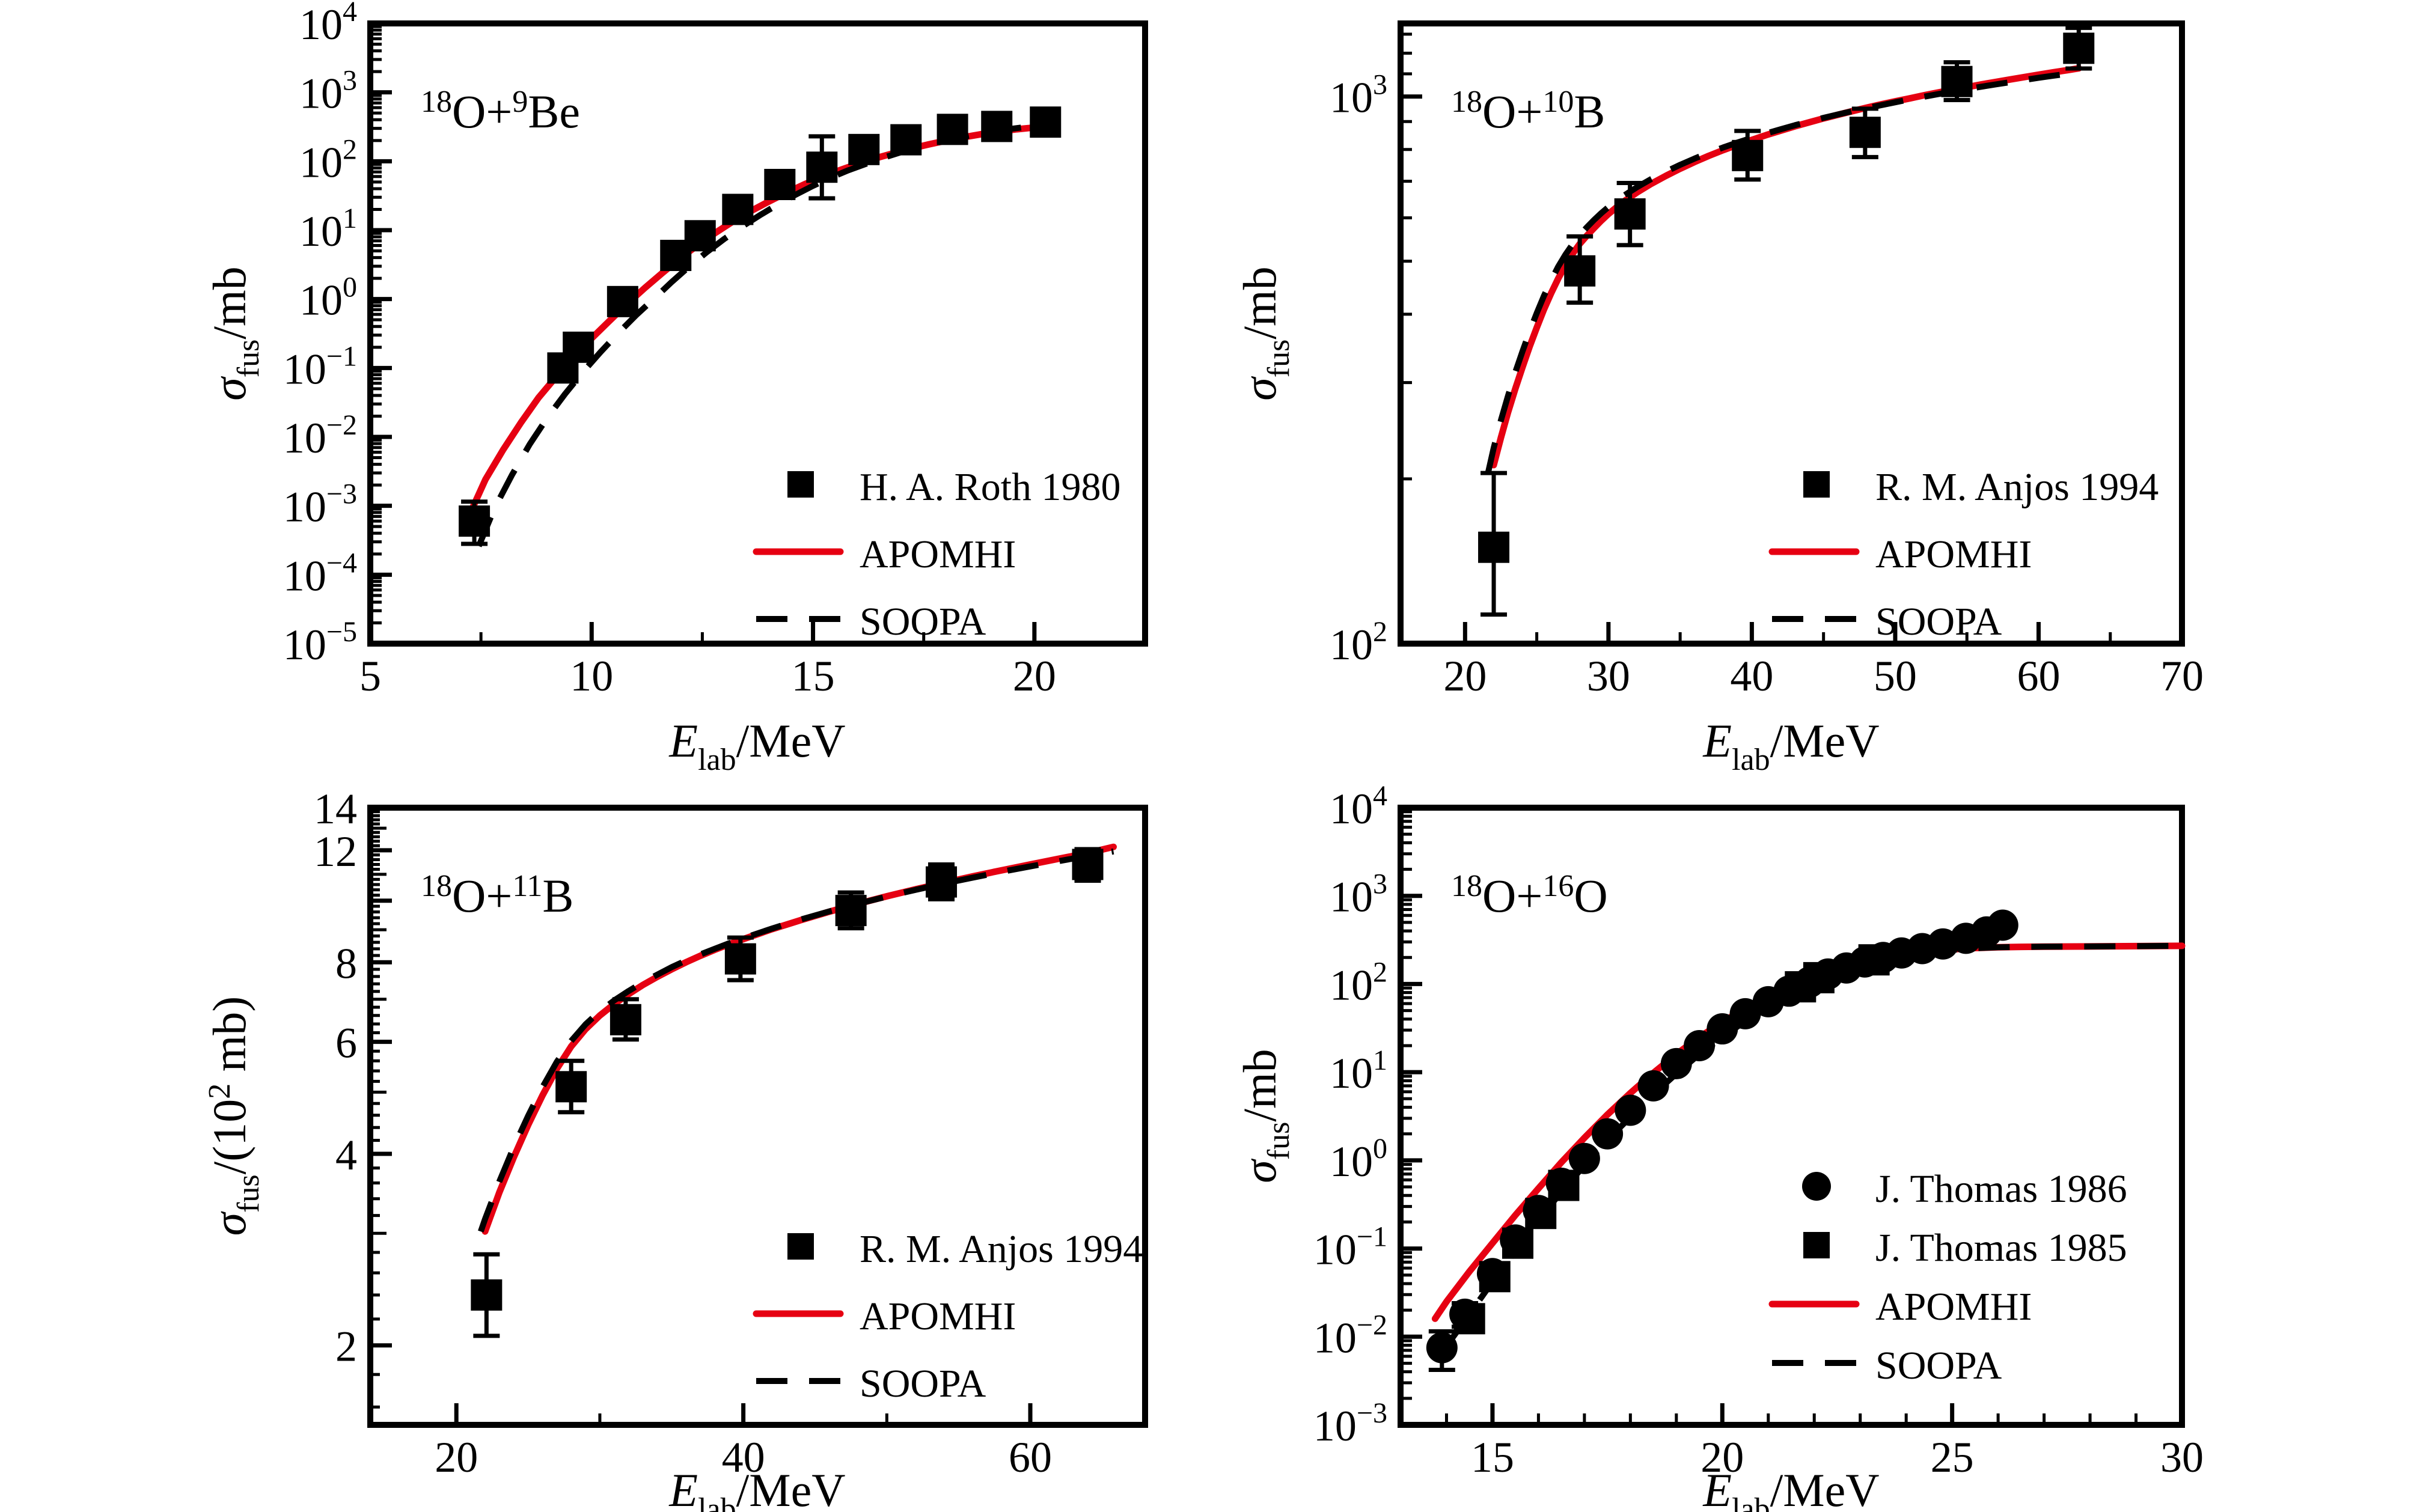 The image size is (2414, 1512). What do you see at coordinates (1358, 1159) in the screenshot?
I see `y-tick-label: 10⁰` at bounding box center [1358, 1159].